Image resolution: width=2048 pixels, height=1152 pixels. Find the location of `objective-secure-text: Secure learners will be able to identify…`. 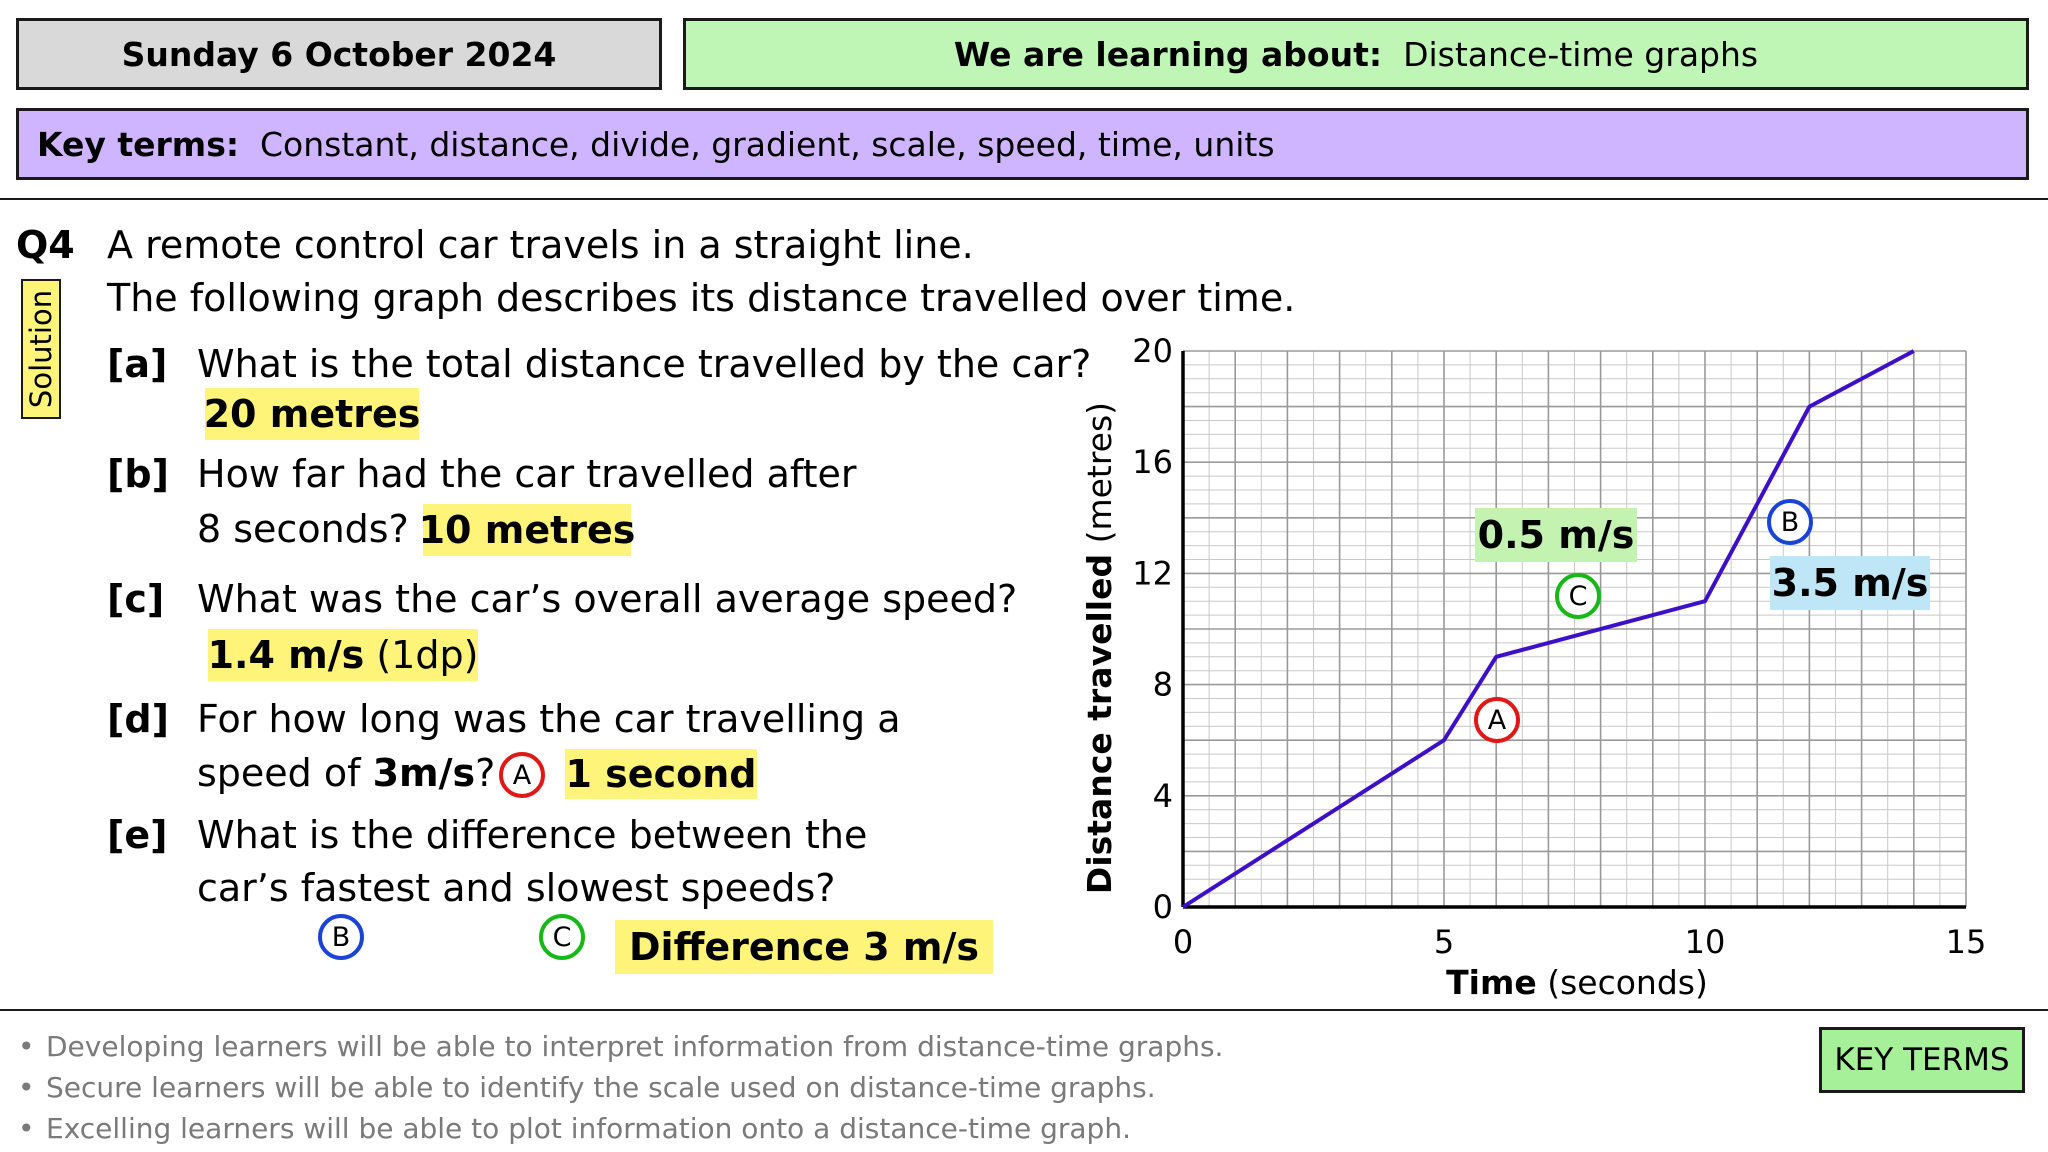

objective-secure-text: Secure learners will be able to identify… is located at coordinates (601, 1087).